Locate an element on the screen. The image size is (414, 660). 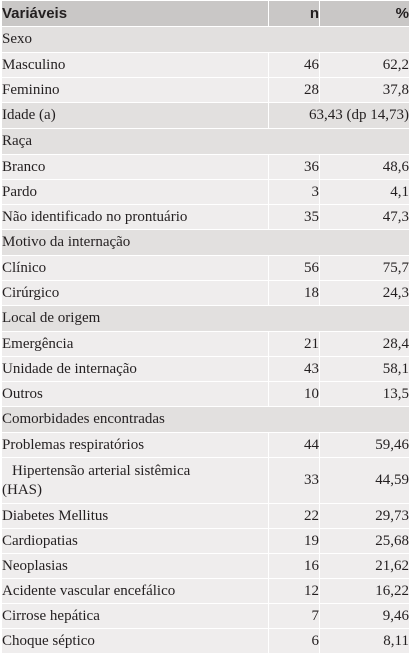
row-n: 43 is located at coordinates (294, 369).